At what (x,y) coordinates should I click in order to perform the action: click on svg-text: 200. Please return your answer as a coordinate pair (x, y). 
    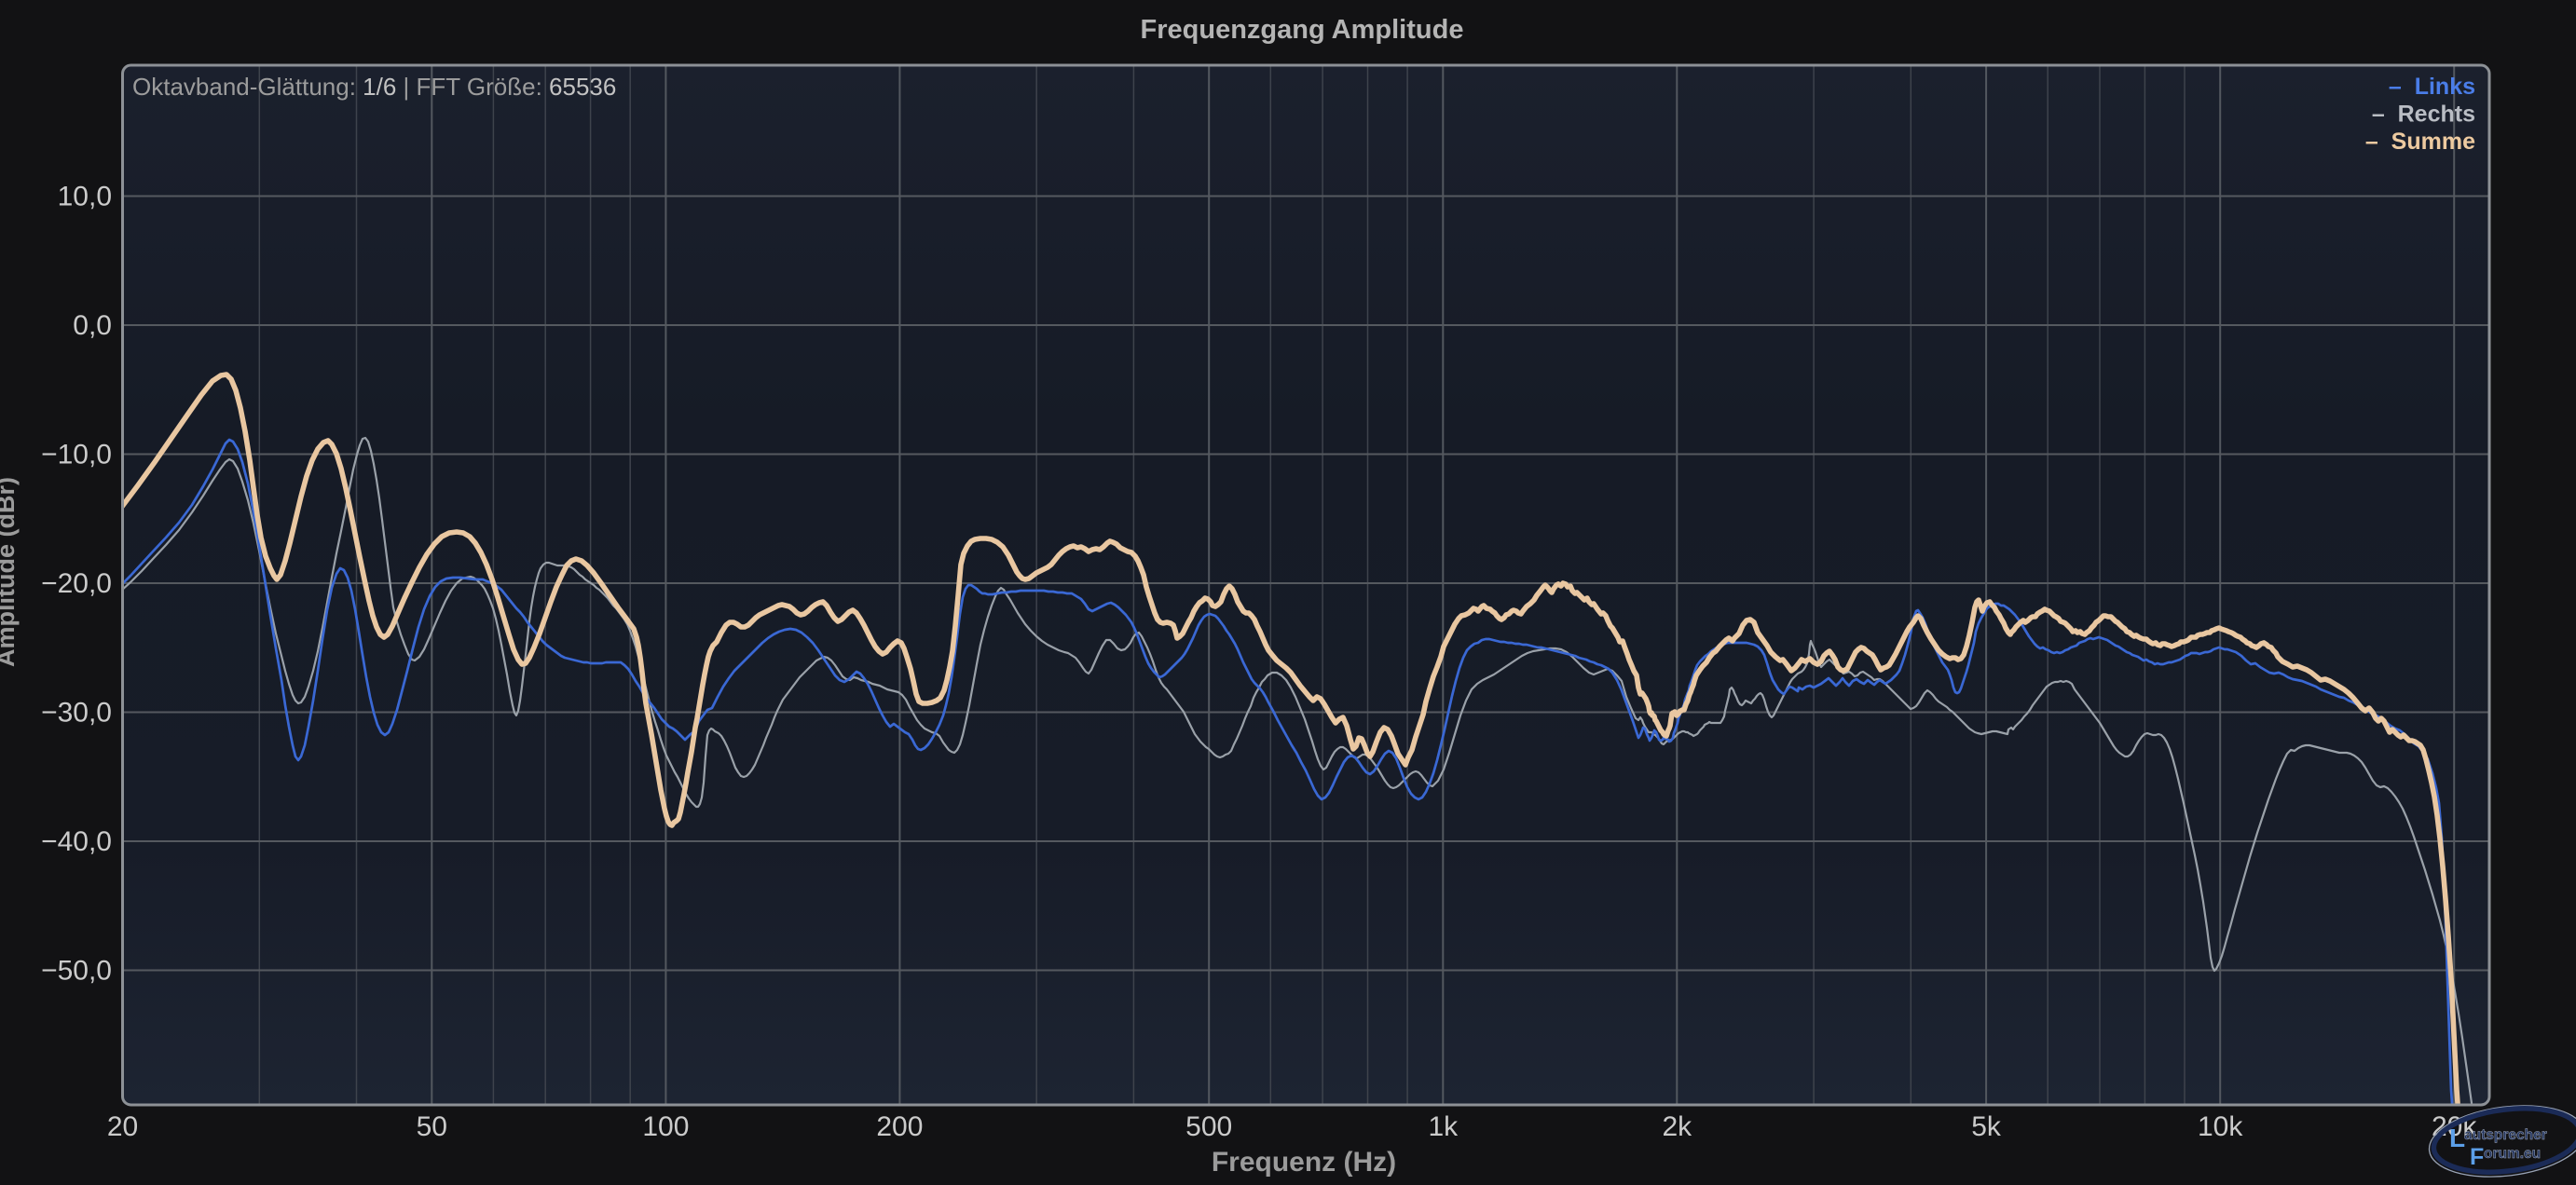
    Looking at the image, I should click on (899, 1126).